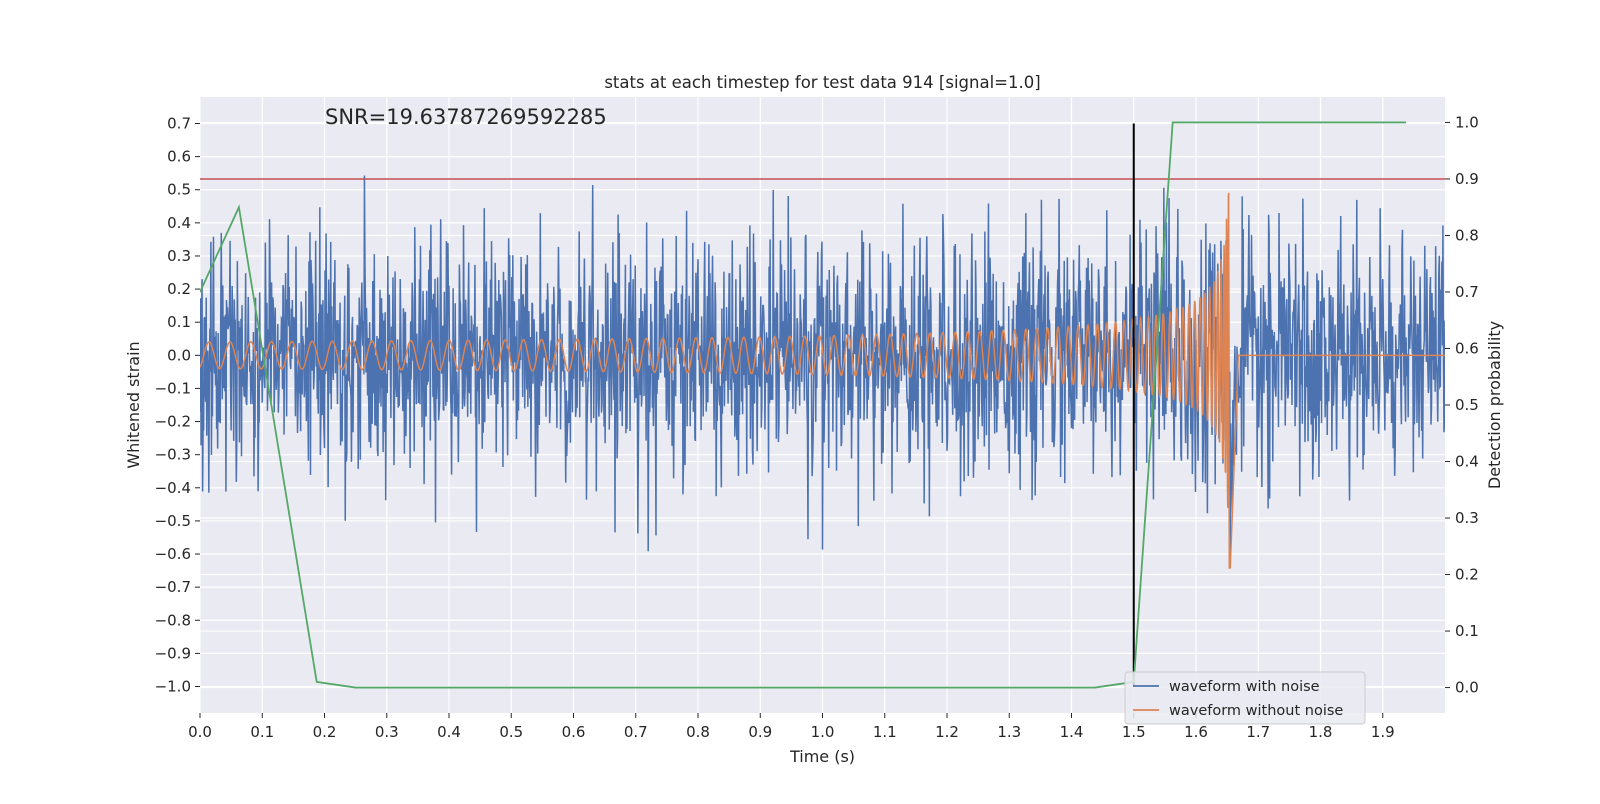 Image resolution: width=1600 pixels, height=804 pixels. Describe the element at coordinates (1009, 732) in the screenshot. I see `x-tick-label: 1.3` at that location.